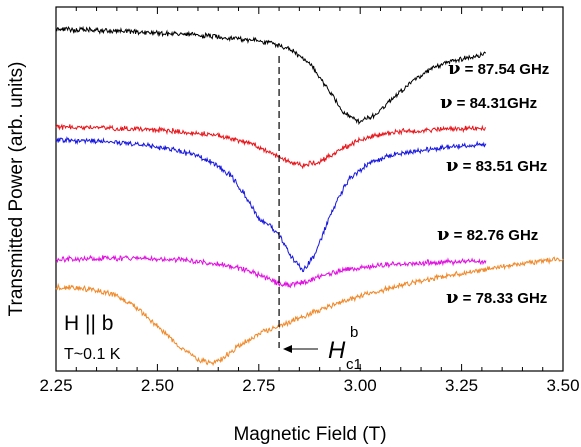  Describe the element at coordinates (287, 349) in the screenshot. I see `arrow-head-icon` at that location.